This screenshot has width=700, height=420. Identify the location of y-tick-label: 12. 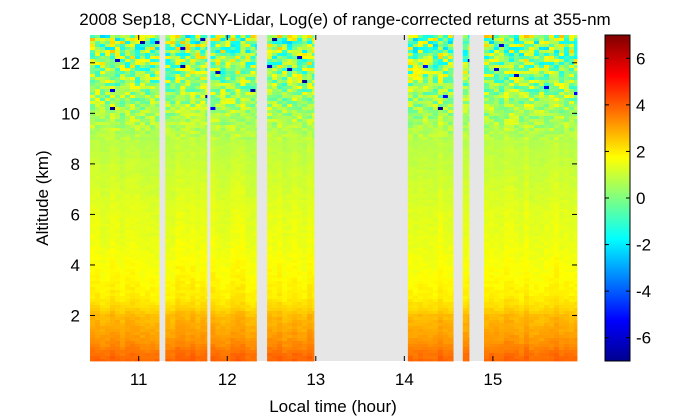
(70, 63).